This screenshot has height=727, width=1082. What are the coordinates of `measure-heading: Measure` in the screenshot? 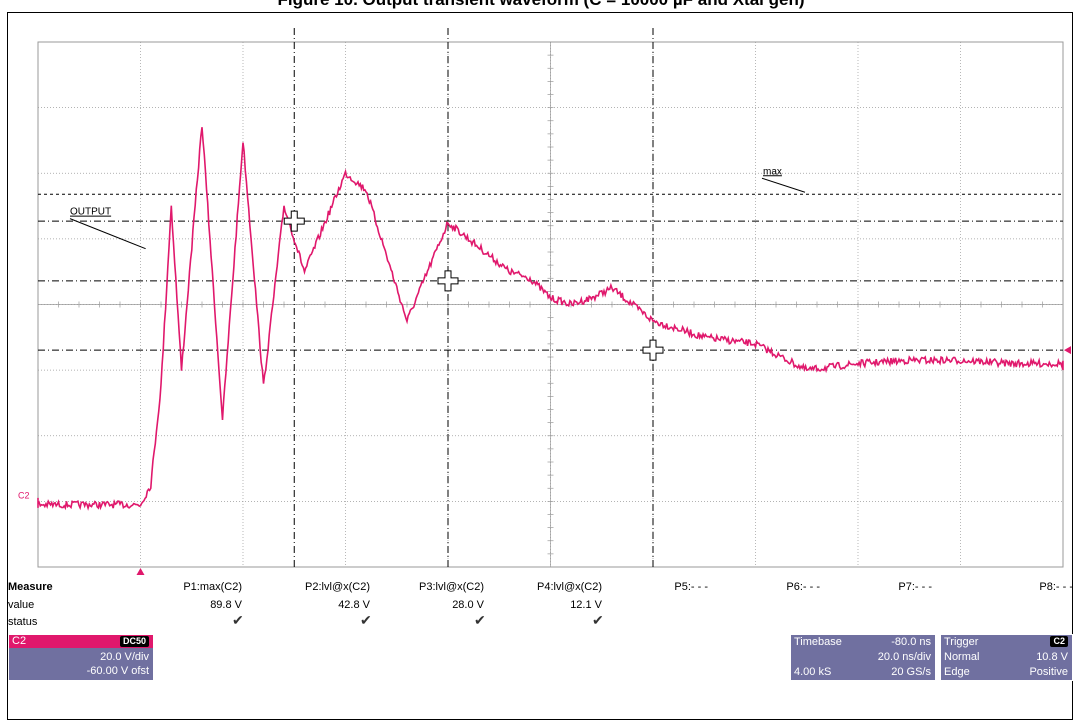 It's located at (30, 587).